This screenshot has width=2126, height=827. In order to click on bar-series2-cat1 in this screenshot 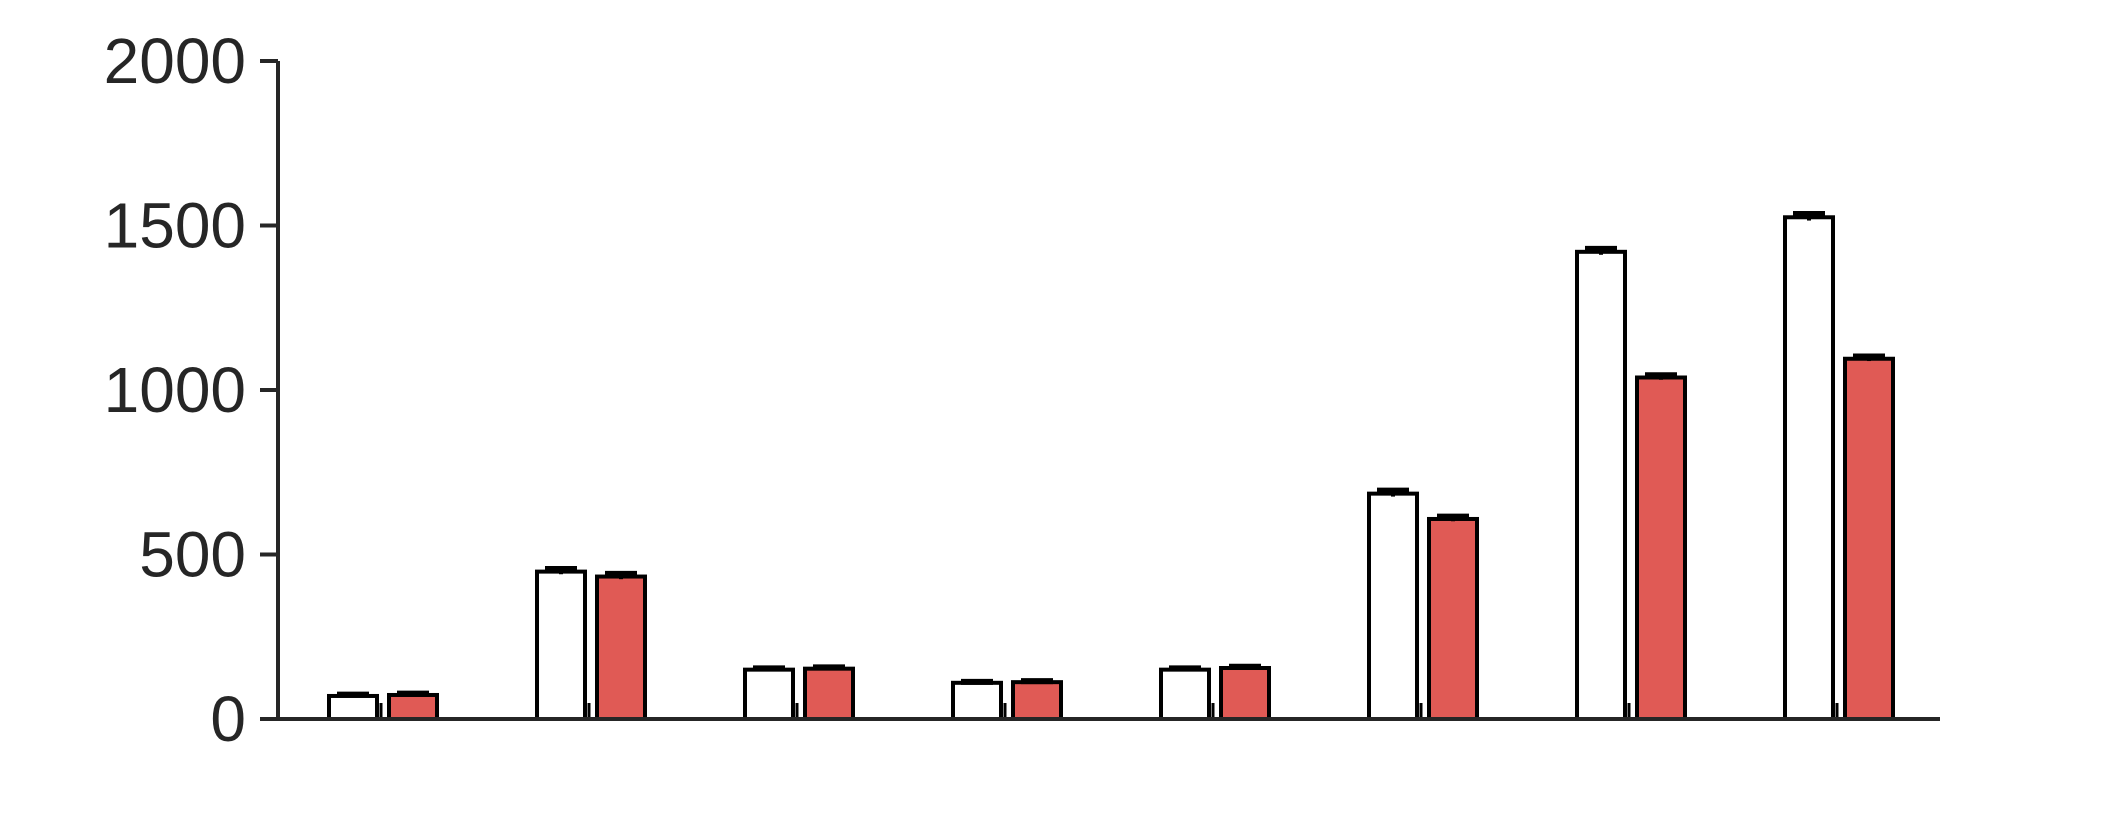, I will do `click(413, 706)`.